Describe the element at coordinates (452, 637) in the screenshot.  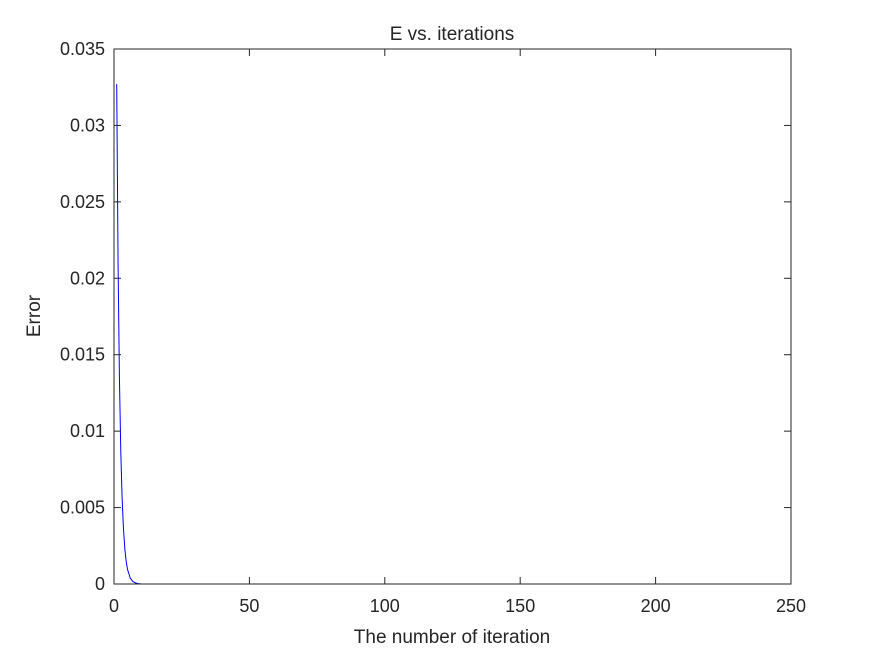
I see `x-axis-label: The number of iteration` at that location.